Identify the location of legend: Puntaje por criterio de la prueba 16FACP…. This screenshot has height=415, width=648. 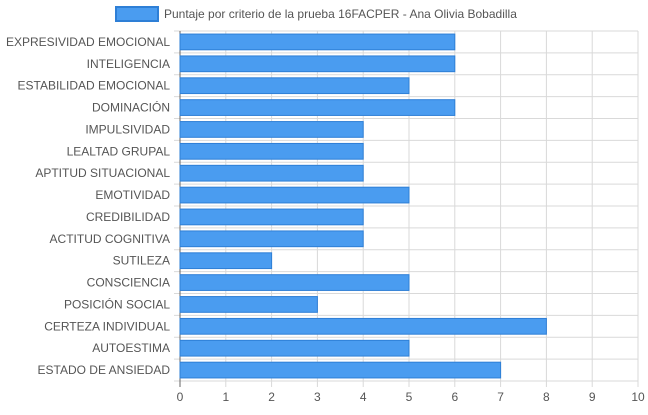
(316, 14).